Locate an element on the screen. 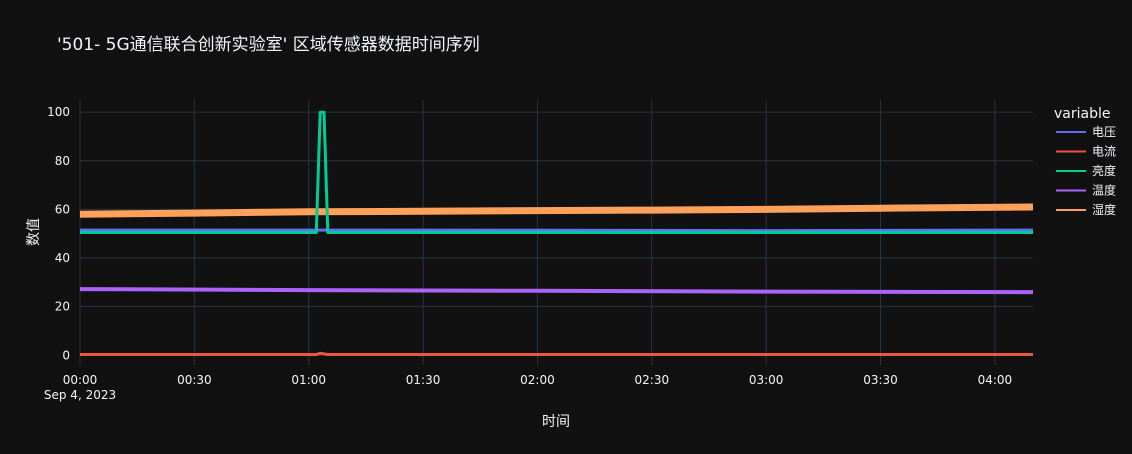 The width and height of the screenshot is (1132, 454). y-tick-label: 60 is located at coordinates (62, 209).